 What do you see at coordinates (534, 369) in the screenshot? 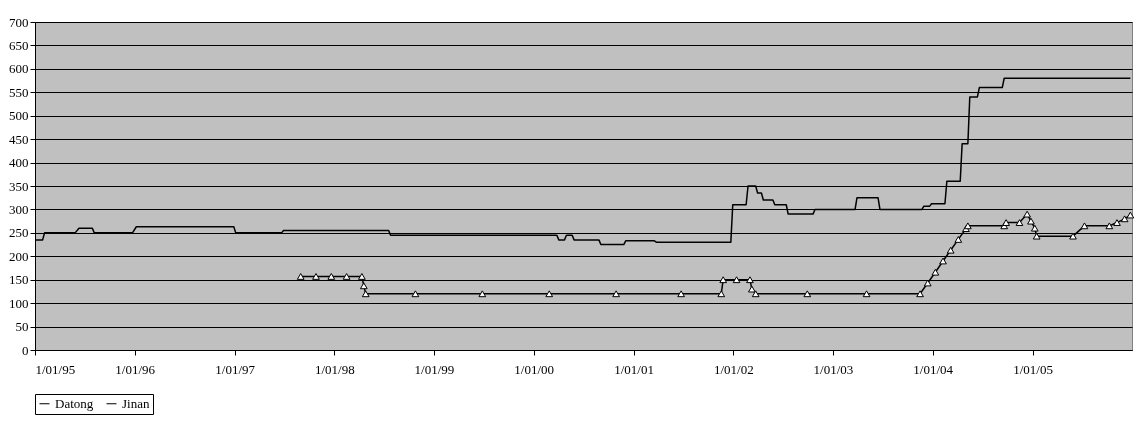
I see `x-tick-label: 1/01/00` at bounding box center [534, 369].